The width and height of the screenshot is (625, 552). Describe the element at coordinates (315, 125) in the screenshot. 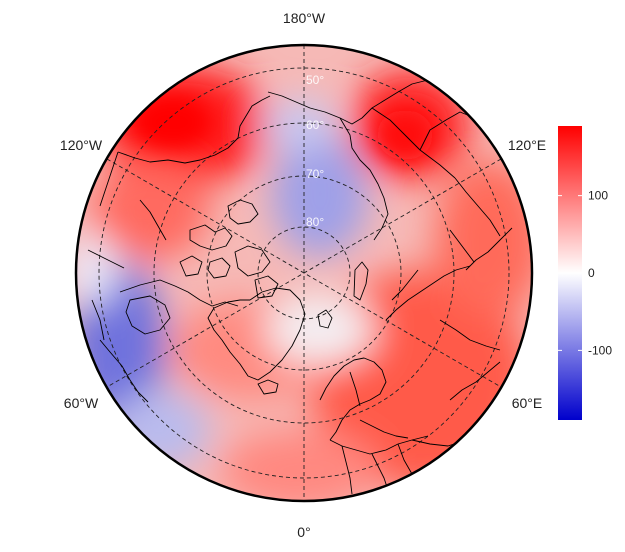

I see `lat-label-60: 60°` at that location.